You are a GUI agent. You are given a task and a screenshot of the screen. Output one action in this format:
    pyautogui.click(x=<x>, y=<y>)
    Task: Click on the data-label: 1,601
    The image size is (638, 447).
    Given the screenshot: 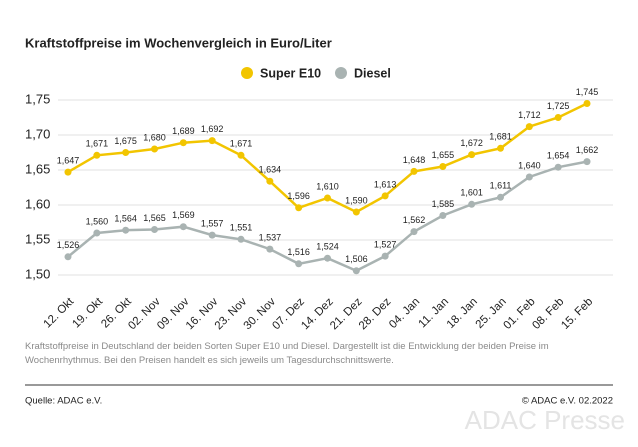 What is the action you would take?
    pyautogui.click(x=471, y=193)
    